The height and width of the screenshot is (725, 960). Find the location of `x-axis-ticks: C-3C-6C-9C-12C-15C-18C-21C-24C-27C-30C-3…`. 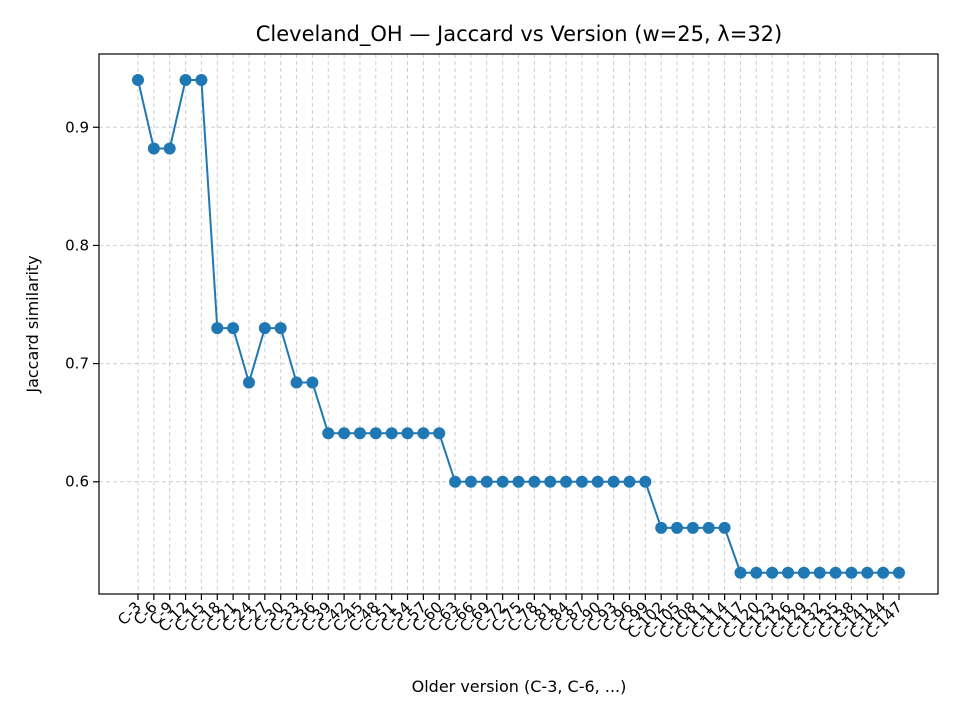

x-axis-ticks: C-3C-6C-9C-12C-15C-18C-21C-24C-27C-30C-3… is located at coordinates (510, 618).